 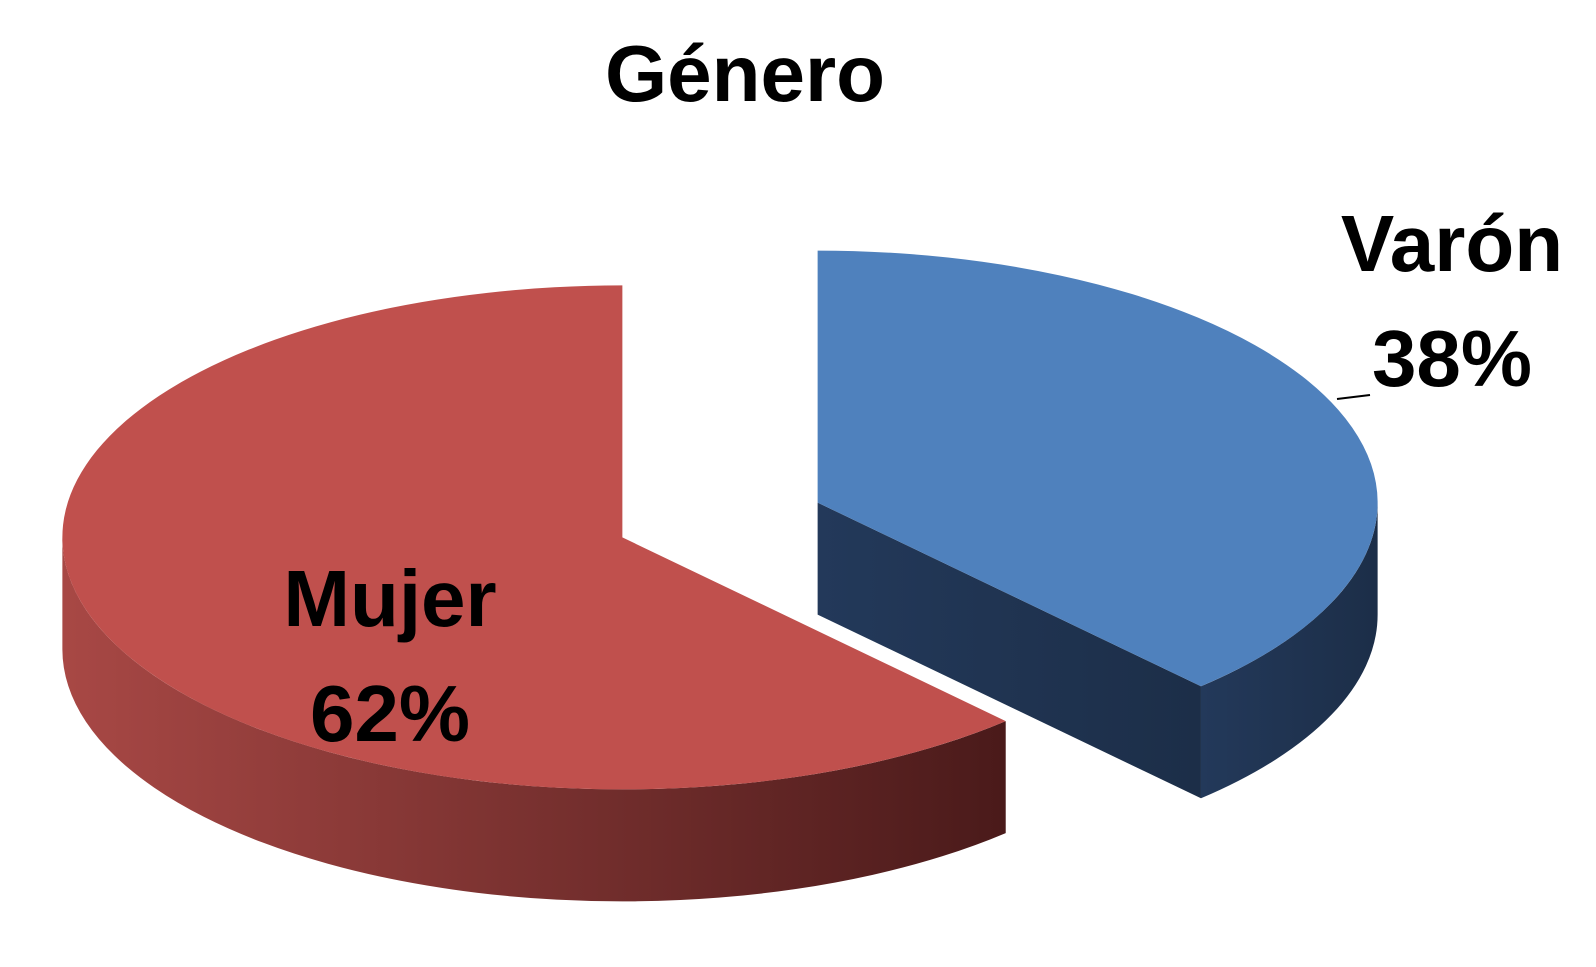 I want to click on value-label: 38%, so click(x=1452, y=358).